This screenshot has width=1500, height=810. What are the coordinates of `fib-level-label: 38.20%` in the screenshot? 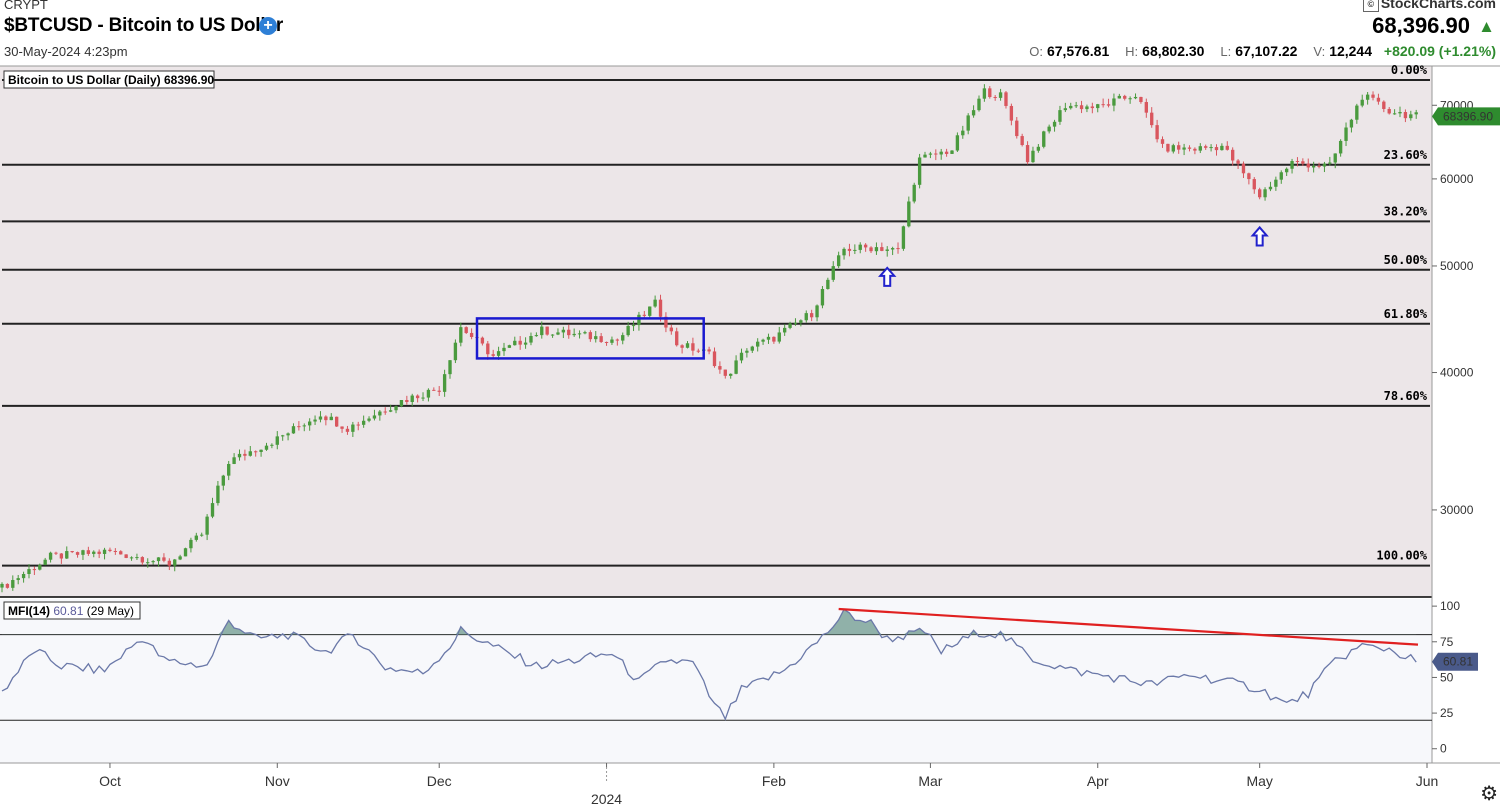 It's located at (1406, 211).